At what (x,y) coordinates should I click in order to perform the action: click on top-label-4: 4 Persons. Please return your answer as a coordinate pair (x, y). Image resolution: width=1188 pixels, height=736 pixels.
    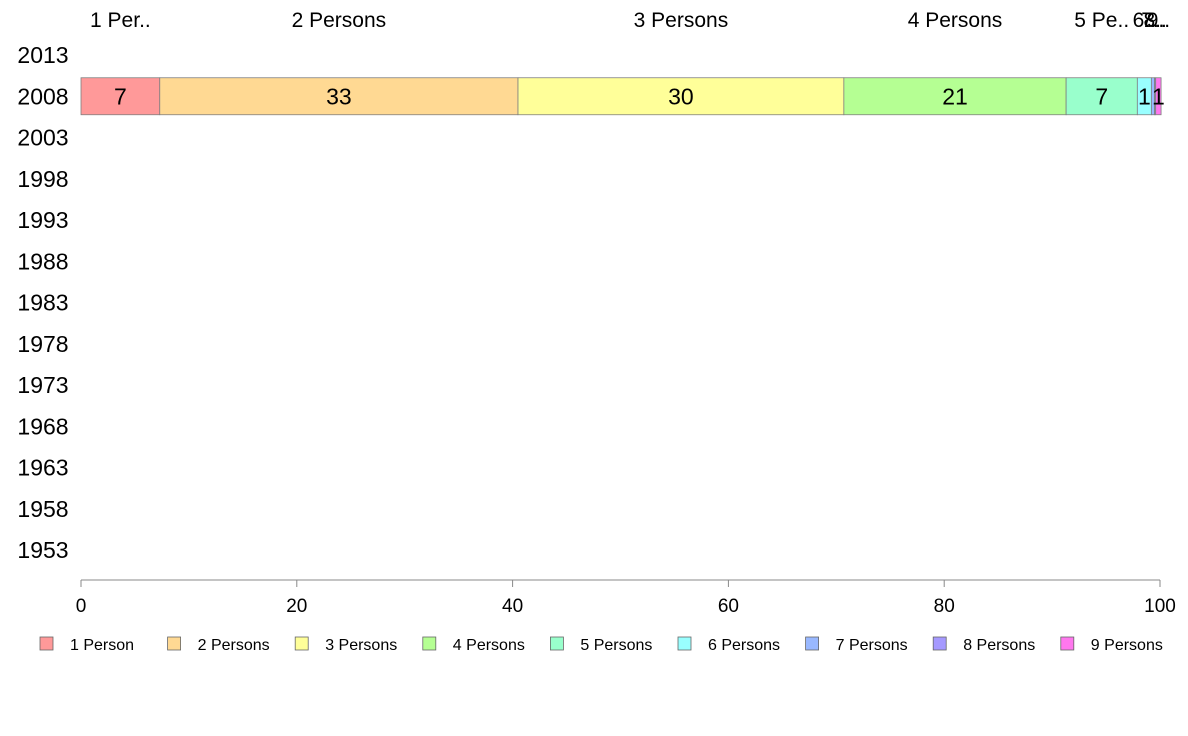
    Looking at the image, I should click on (955, 20).